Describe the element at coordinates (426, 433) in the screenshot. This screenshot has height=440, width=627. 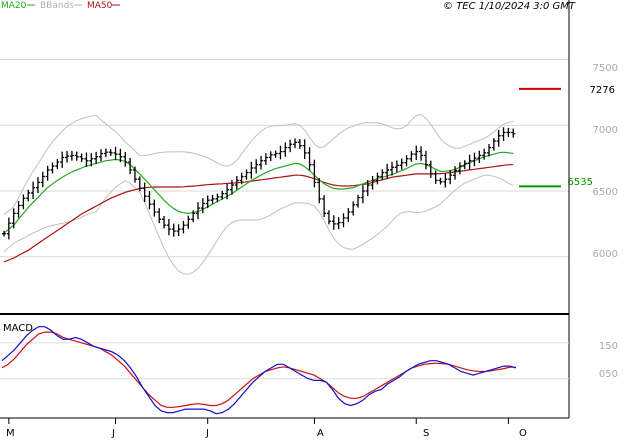
I see `month-label-sep: S` at that location.